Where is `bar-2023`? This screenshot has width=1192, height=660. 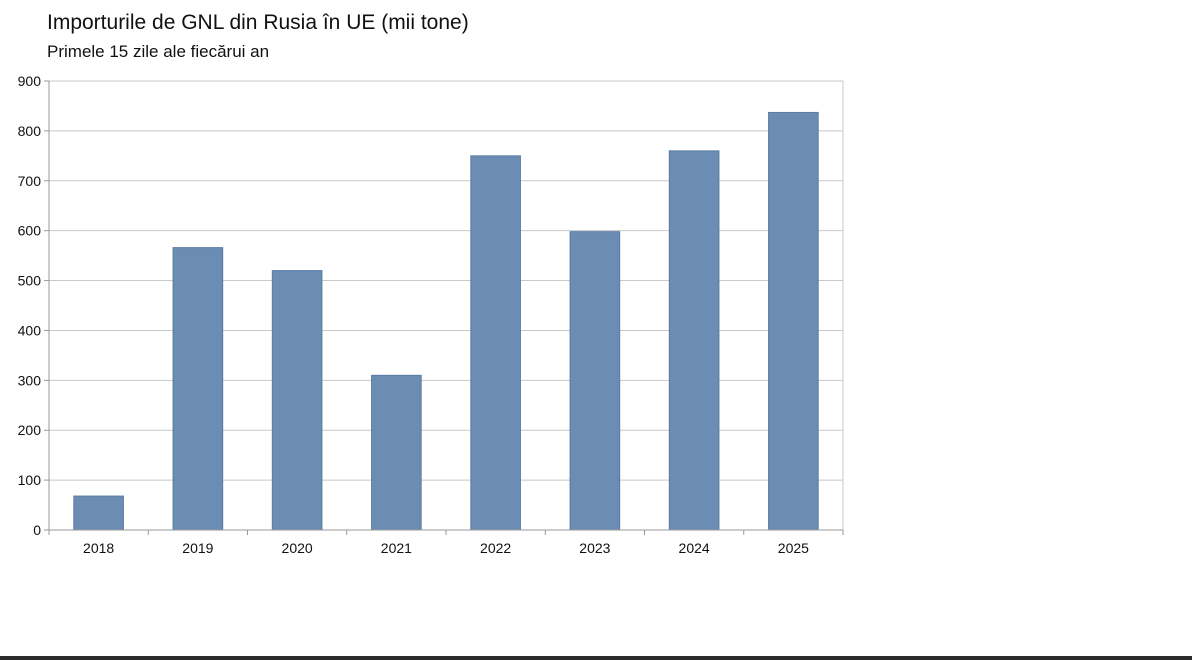
bar-2023 is located at coordinates (595, 381).